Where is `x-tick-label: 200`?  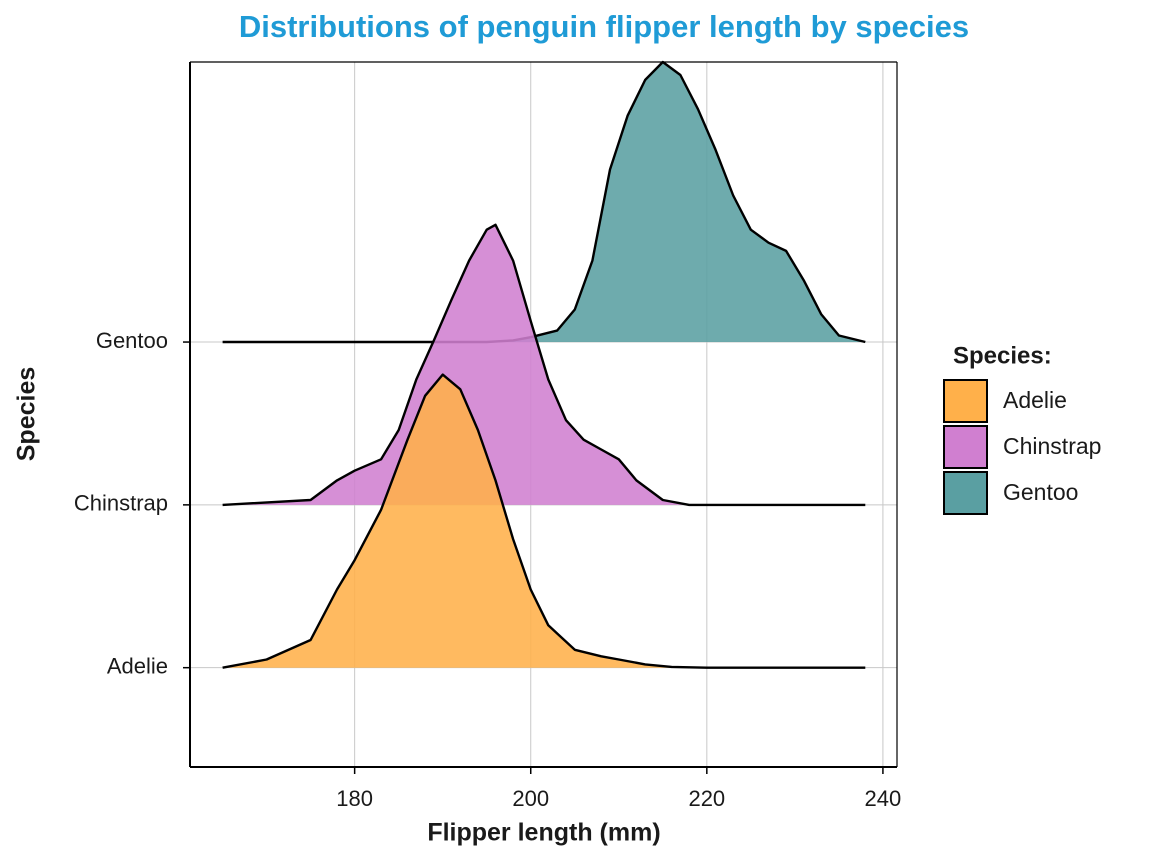
x-tick-label: 200 is located at coordinates (530, 798).